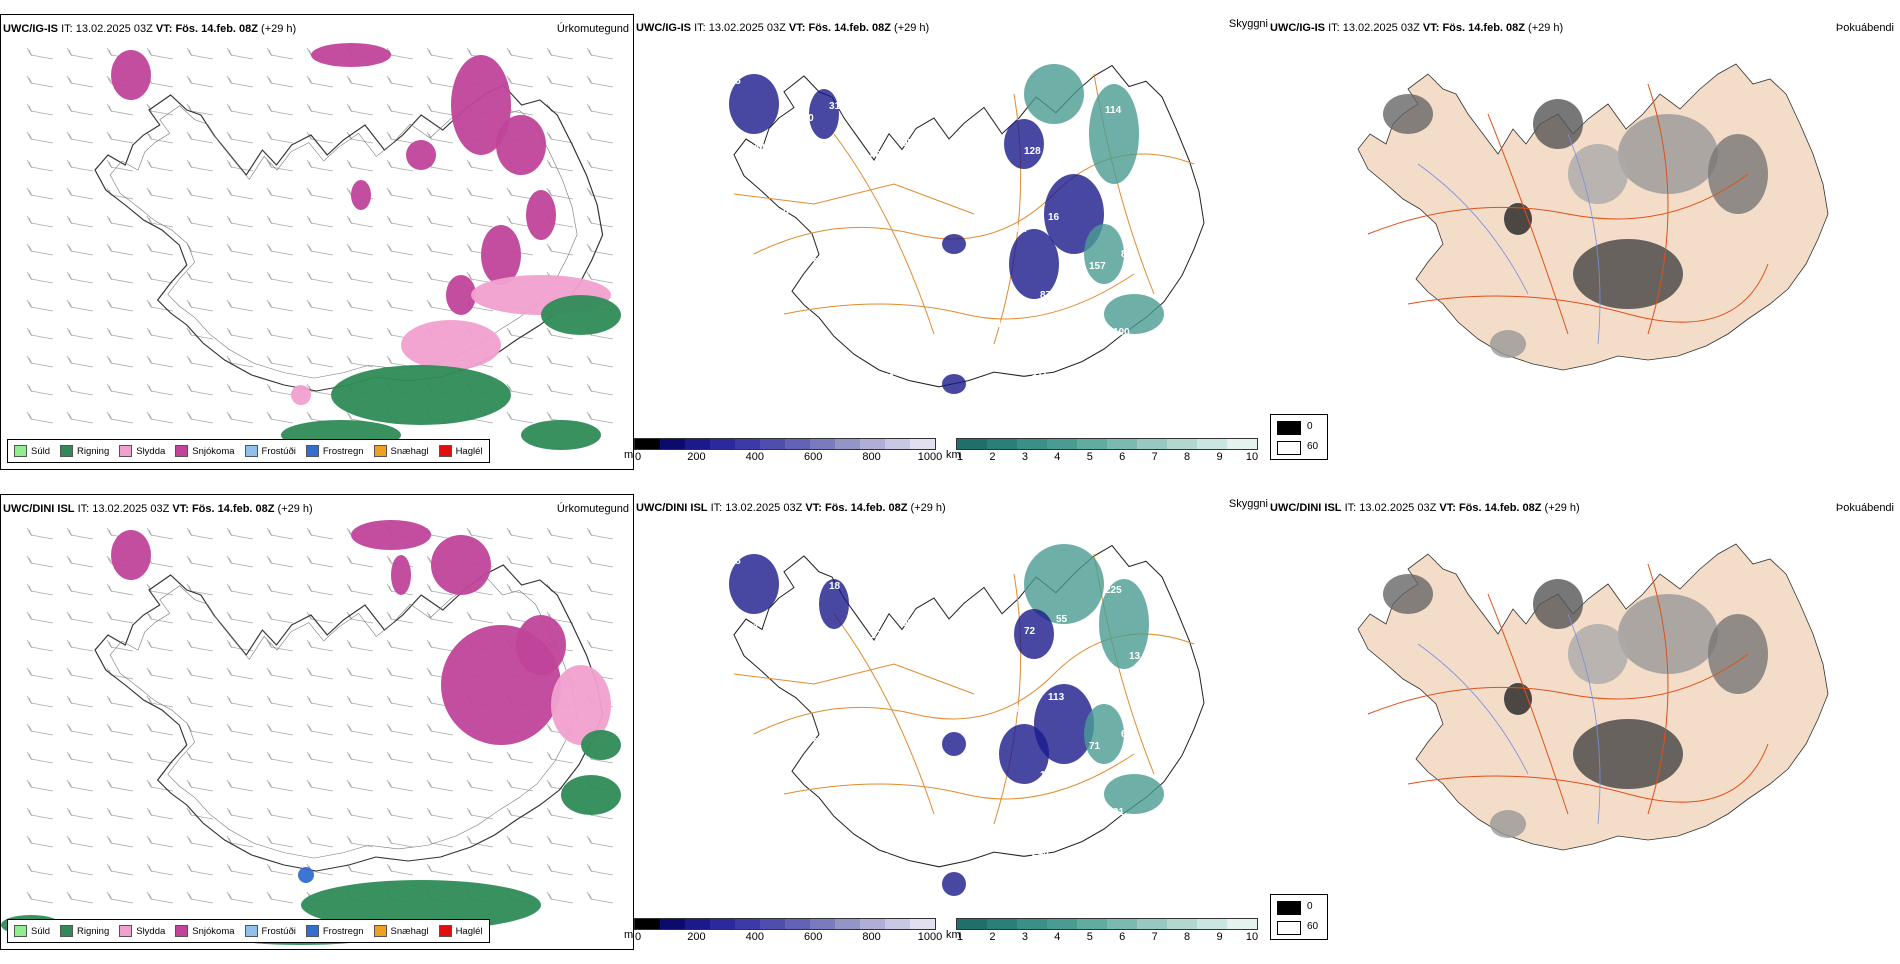  What do you see at coordinates (813, 937) in the screenshot?
I see `colorbar-tick-label: 600` at bounding box center [813, 937].